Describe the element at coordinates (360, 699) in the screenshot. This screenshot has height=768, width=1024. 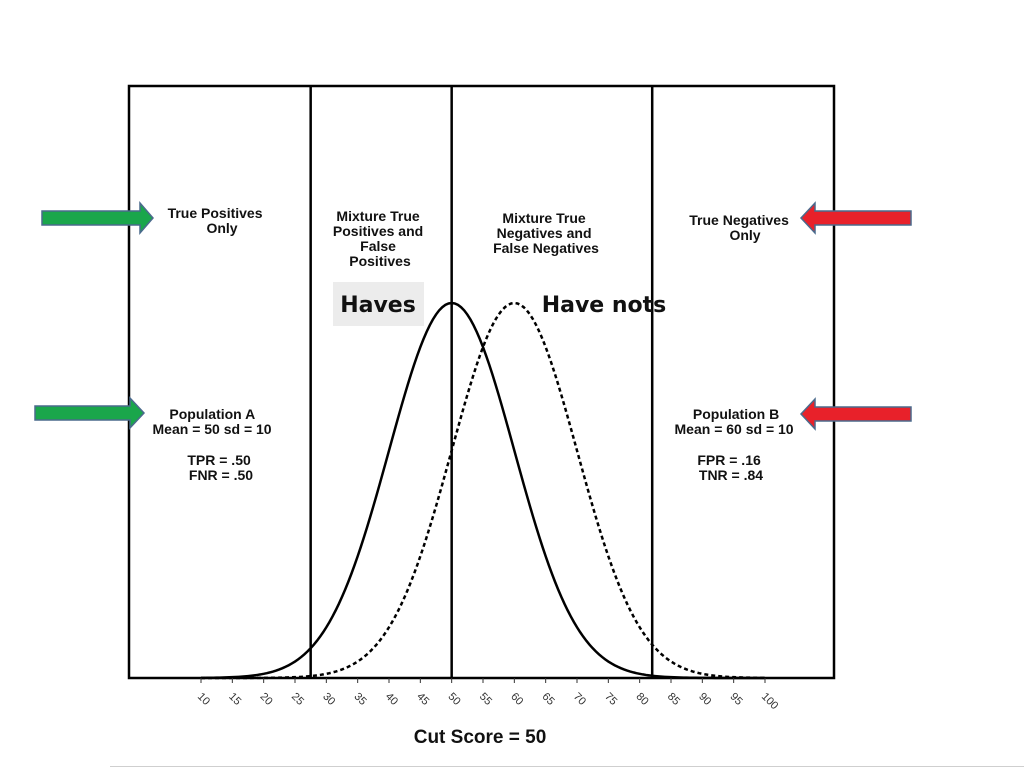
I see `x-tick-label-35: 35` at that location.